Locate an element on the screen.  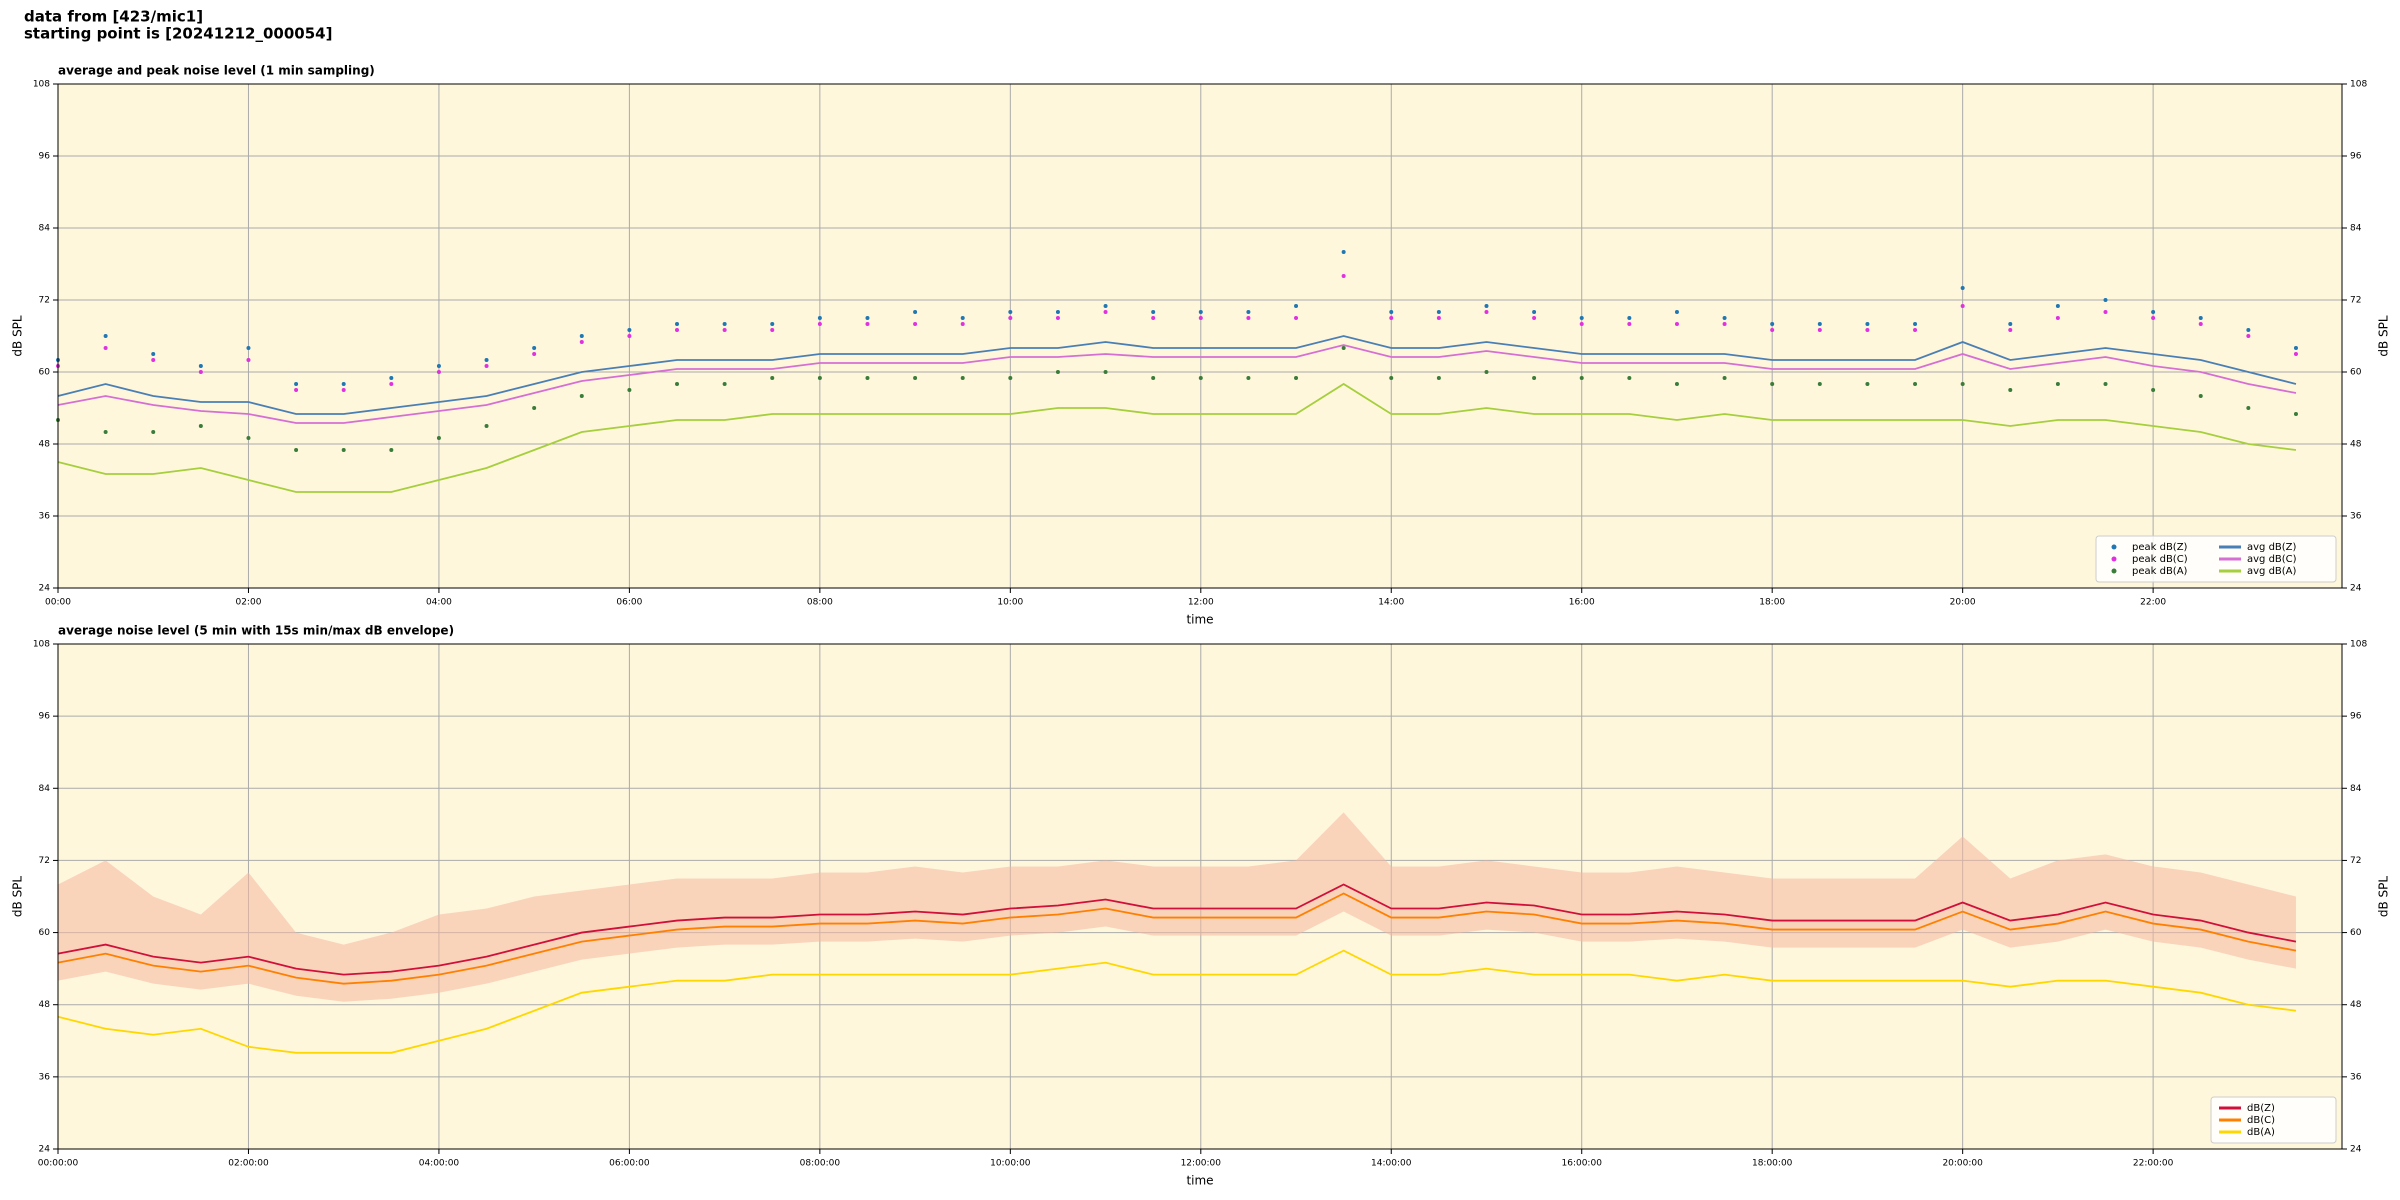
x-tick-label: 14:00:00 is located at coordinates (1391, 1164).